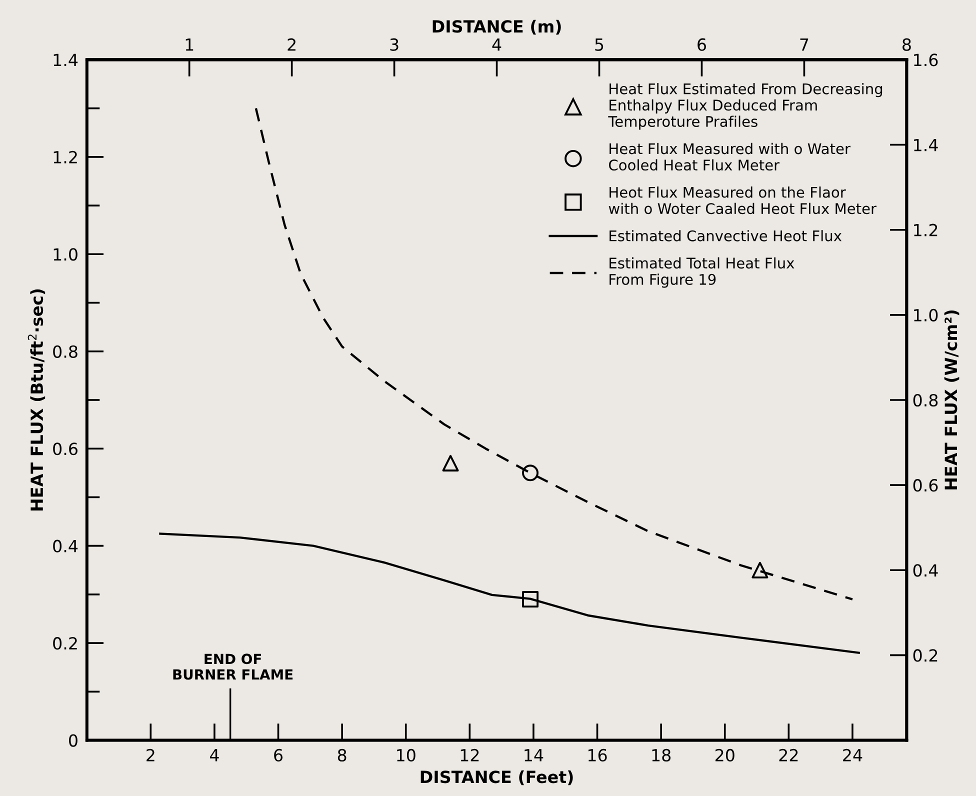 The height and width of the screenshot is (796, 976). Describe the element at coordinates (702, 272) in the screenshot. I see `legend-label: Estimated Total Heat Flux From Figure 19` at that location.